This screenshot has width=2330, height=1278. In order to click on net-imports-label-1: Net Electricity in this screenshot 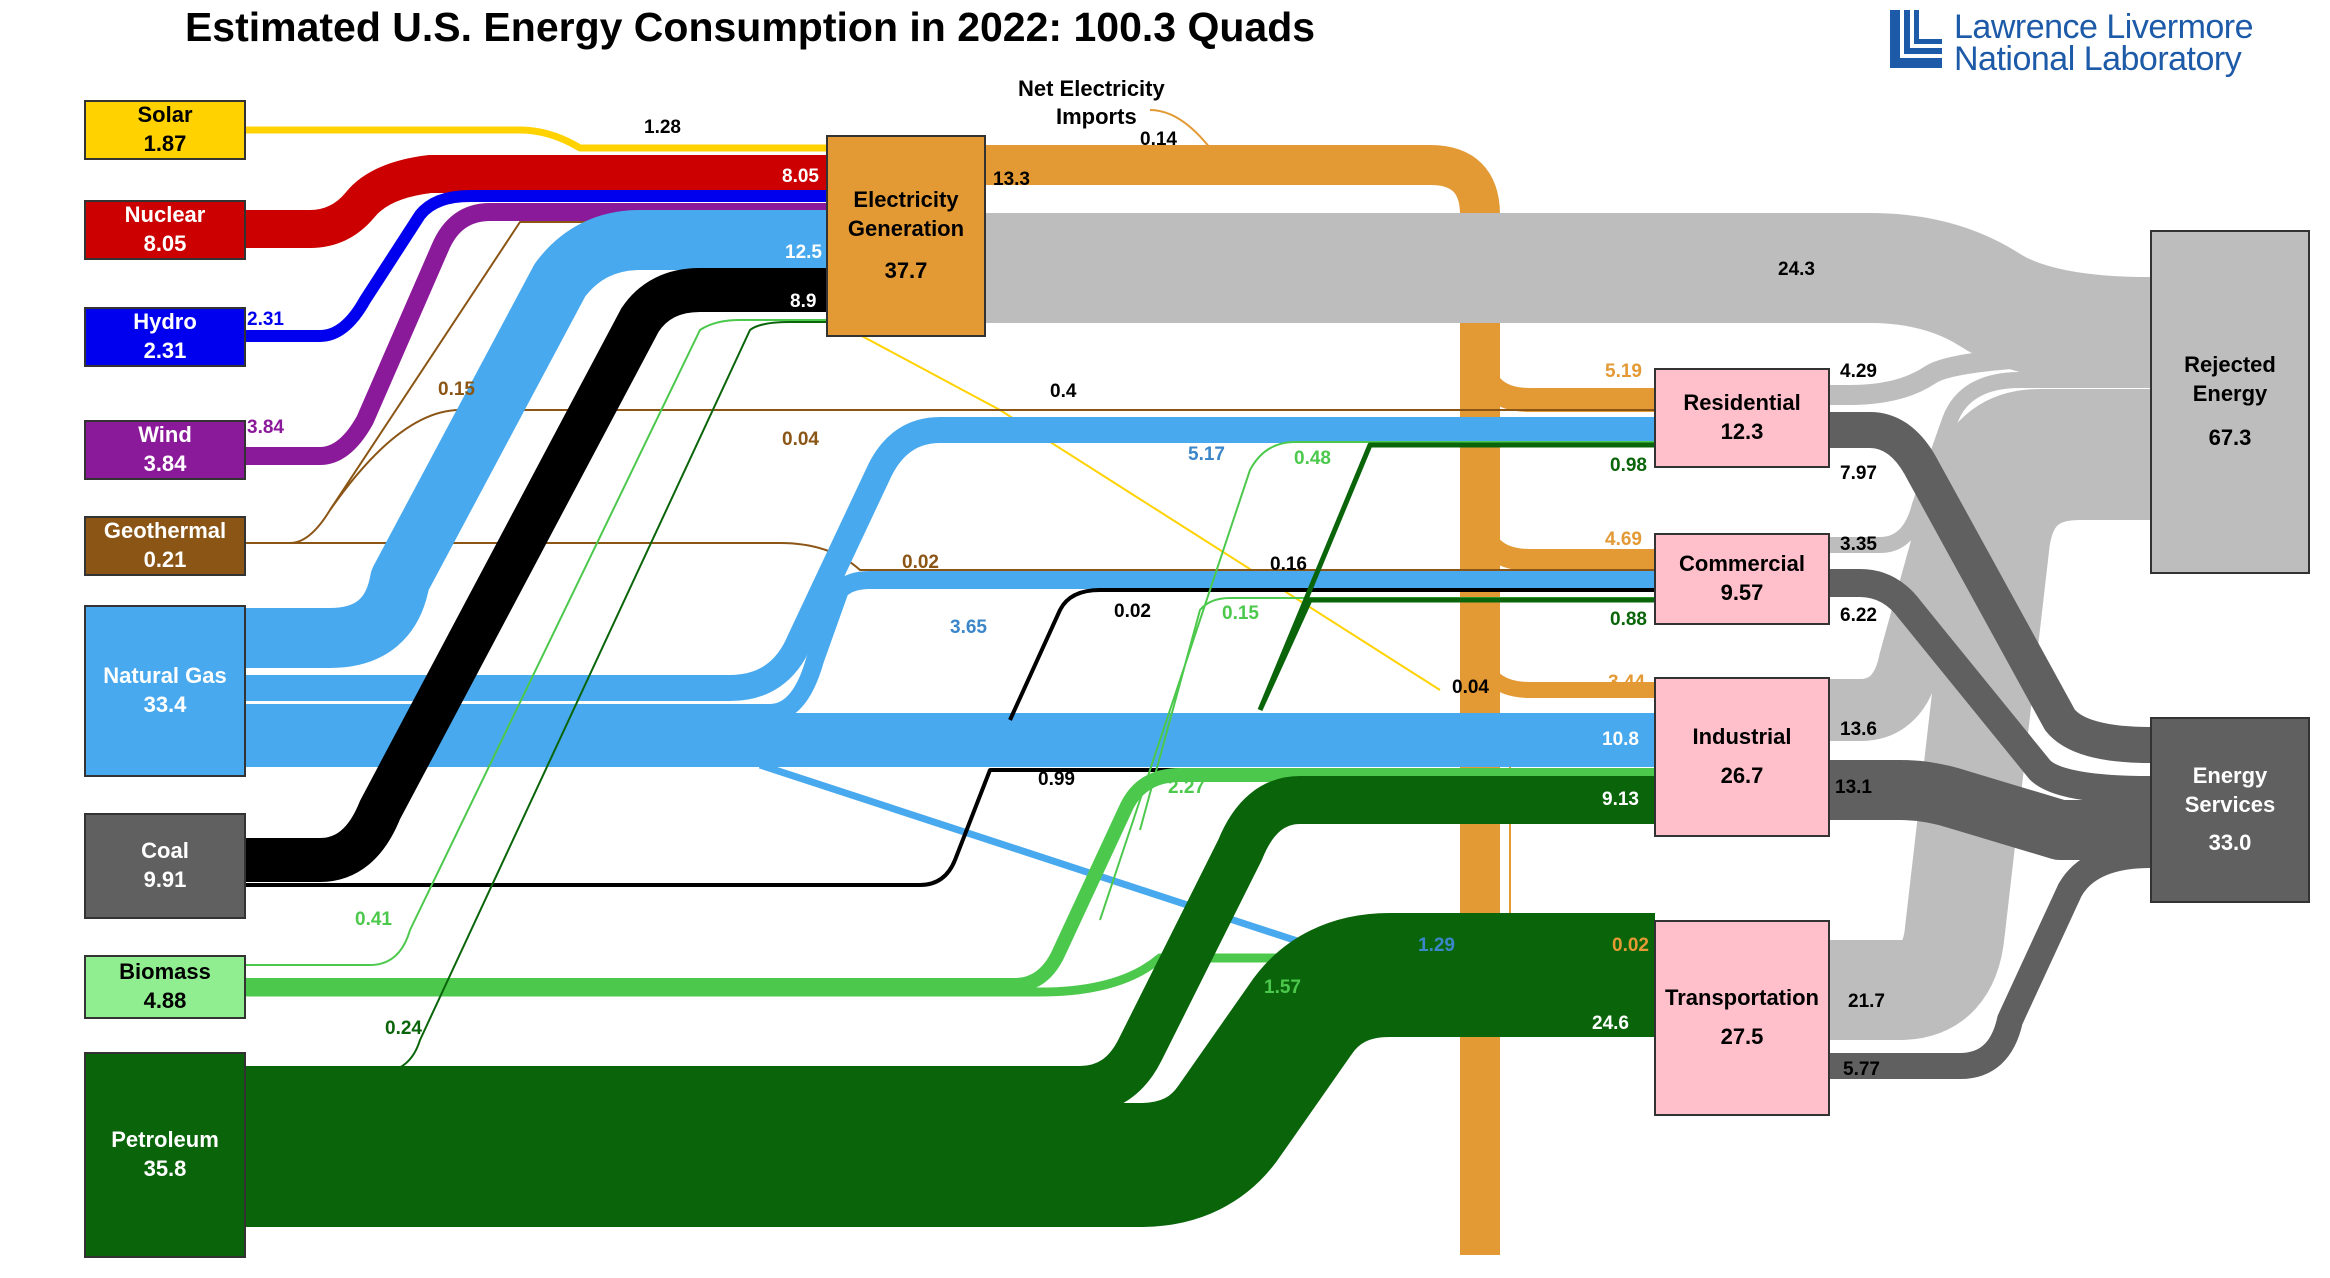, I will do `click(1091, 88)`.